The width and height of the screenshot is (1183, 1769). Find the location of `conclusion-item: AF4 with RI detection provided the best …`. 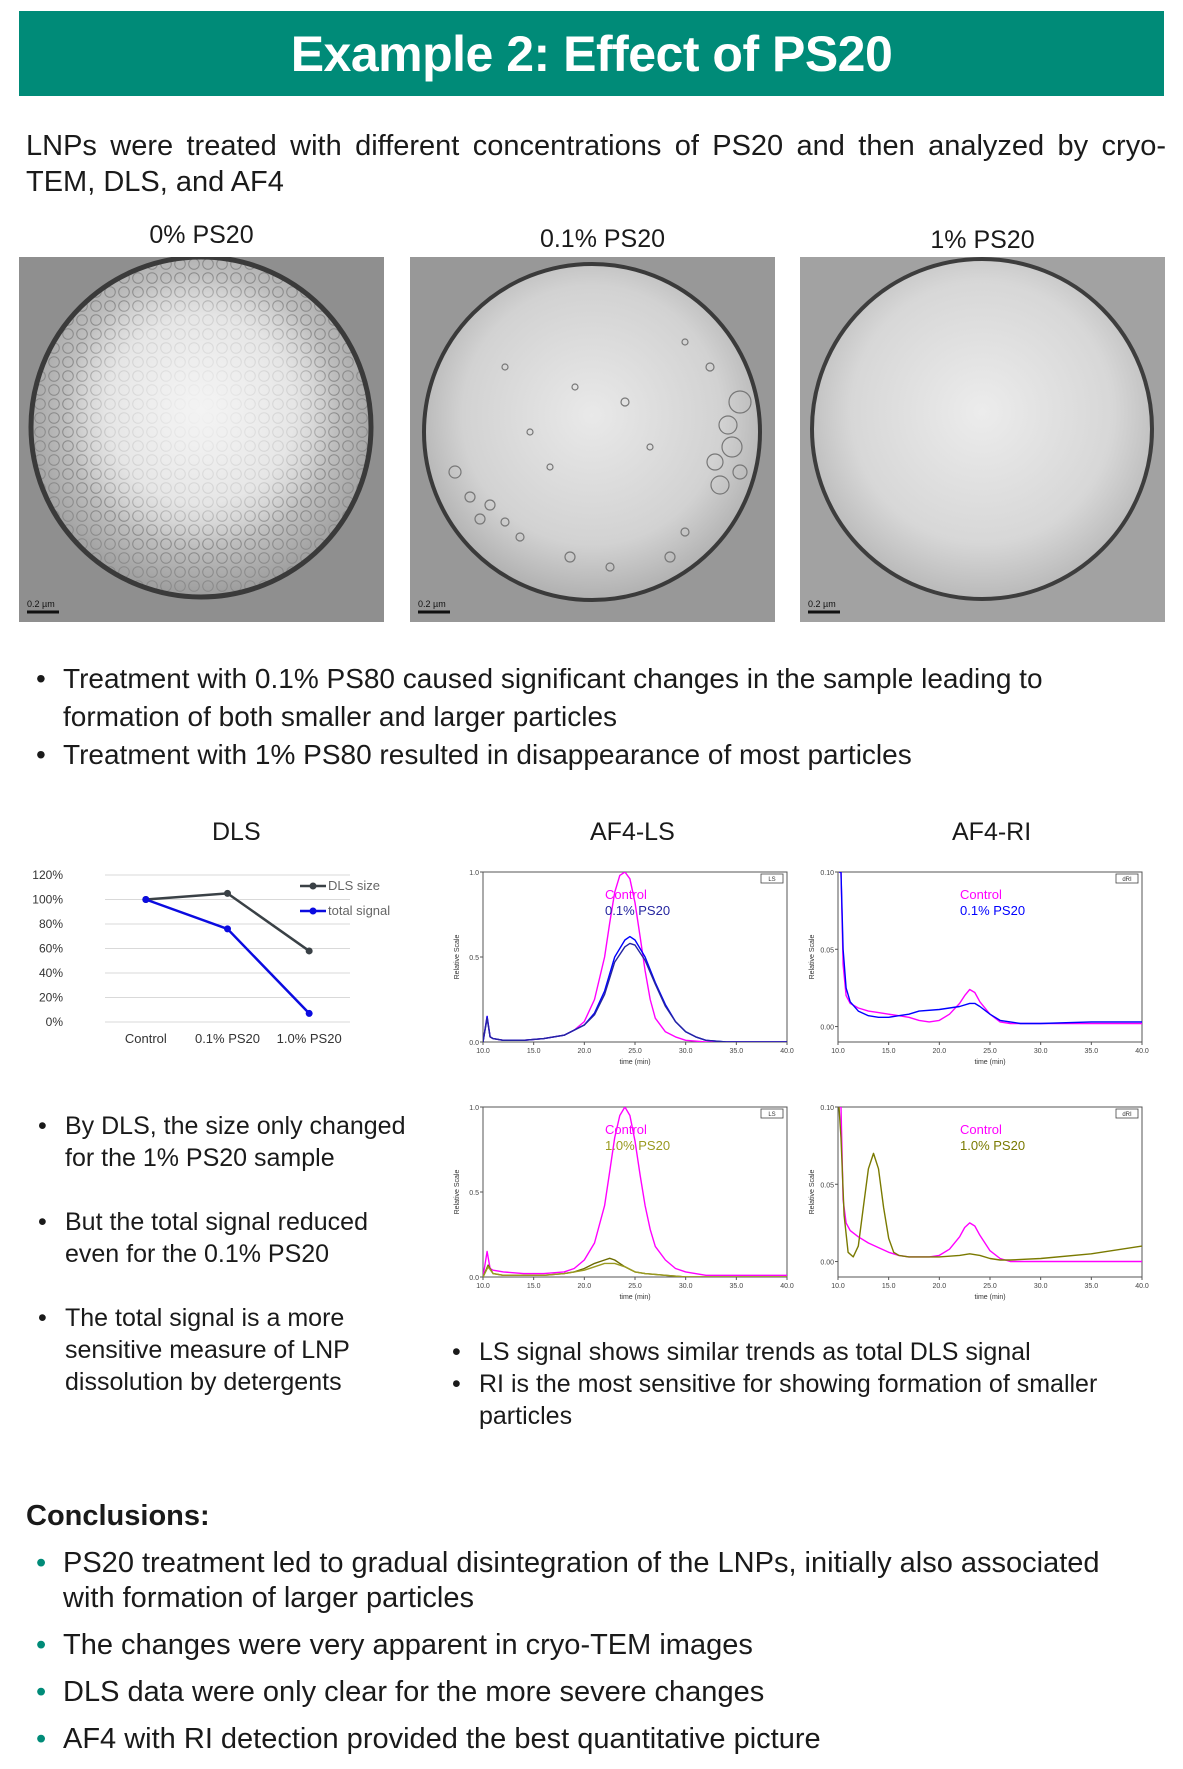

conclusion-item: AF4 with RI detection provided the best … is located at coordinates (576, 1739).